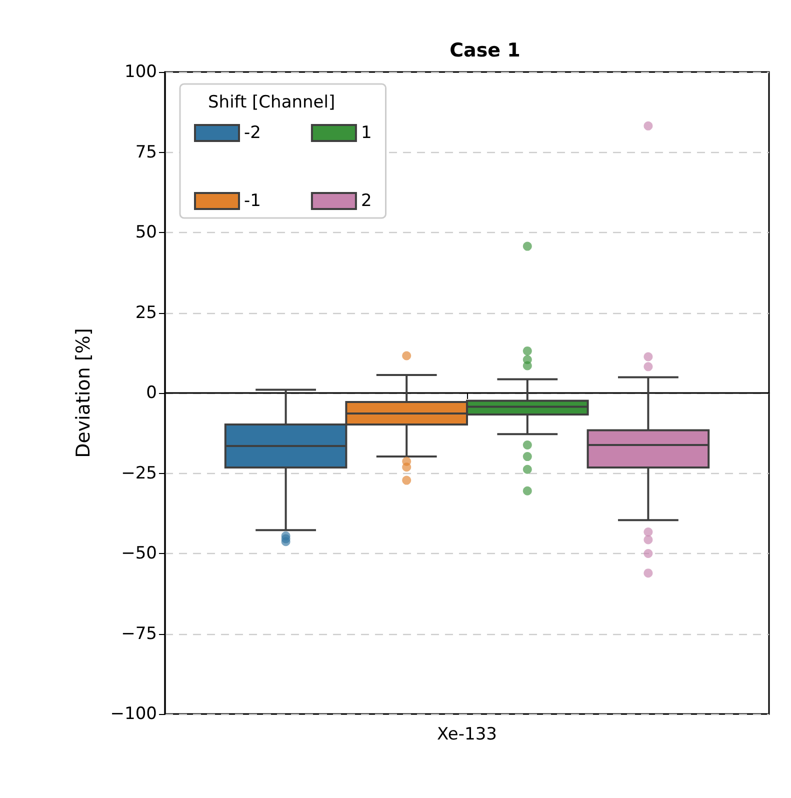 This screenshot has width=791, height=798. I want to click on y-tick-label: 100, so click(140, 72).